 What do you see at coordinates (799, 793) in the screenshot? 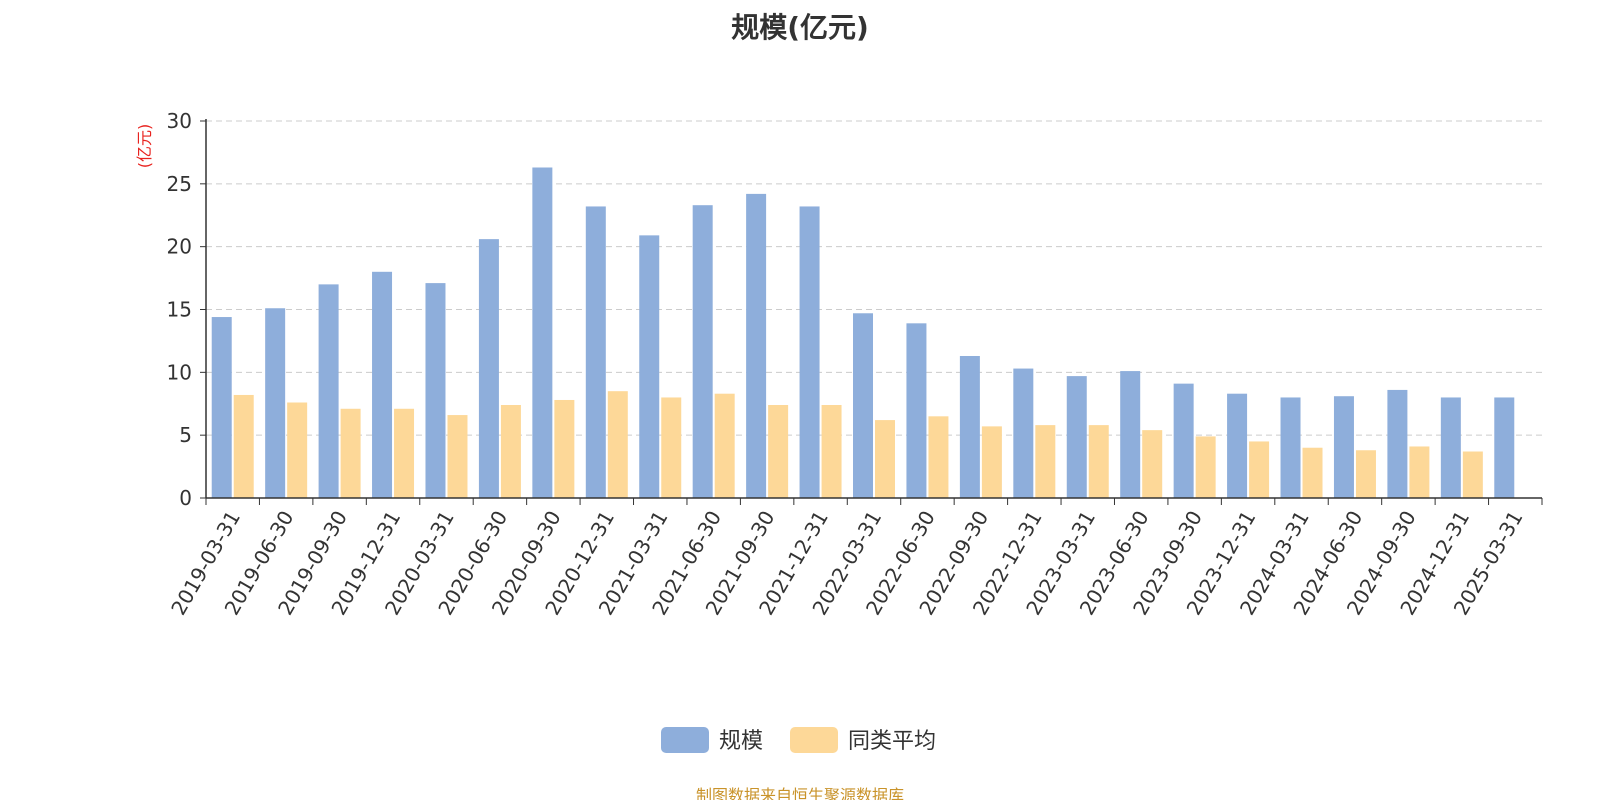
I see `source-note: 制图数据来自恒生聚源数据库` at bounding box center [799, 793].